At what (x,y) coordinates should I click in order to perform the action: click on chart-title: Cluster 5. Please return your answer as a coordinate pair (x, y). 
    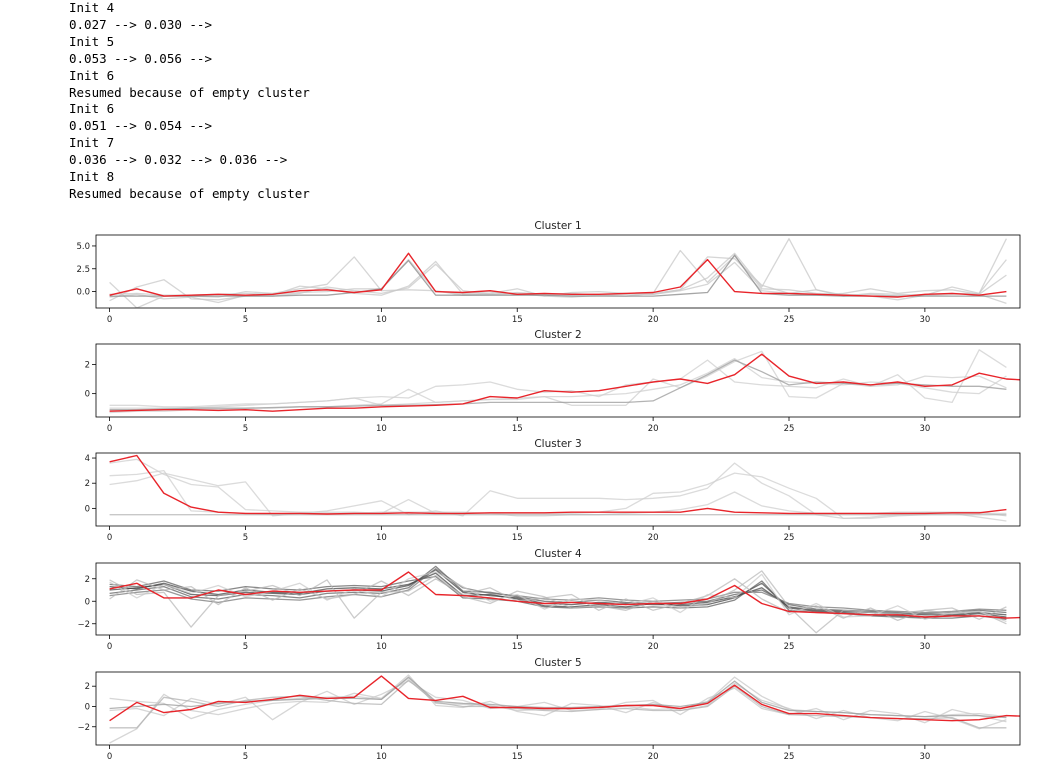
    Looking at the image, I should click on (557, 663).